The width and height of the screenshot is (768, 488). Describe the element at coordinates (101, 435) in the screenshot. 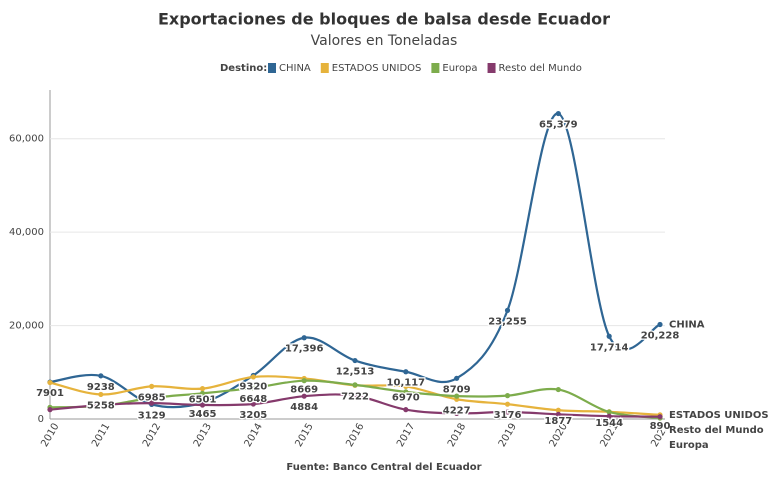

I see `x-tick-label: 2011` at that location.